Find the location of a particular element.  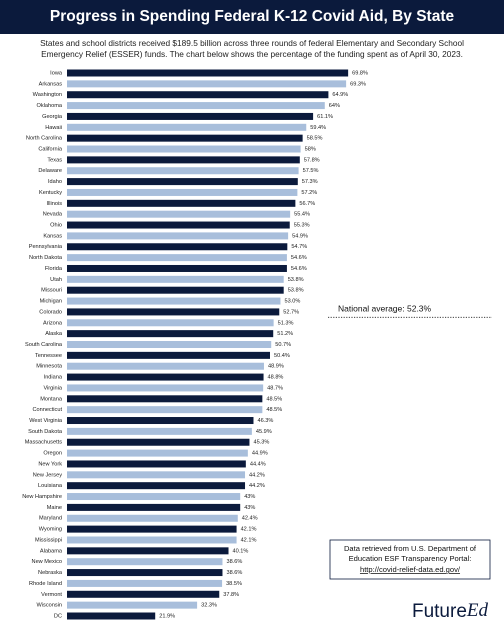

category-label: Delaware is located at coordinates (50, 171).